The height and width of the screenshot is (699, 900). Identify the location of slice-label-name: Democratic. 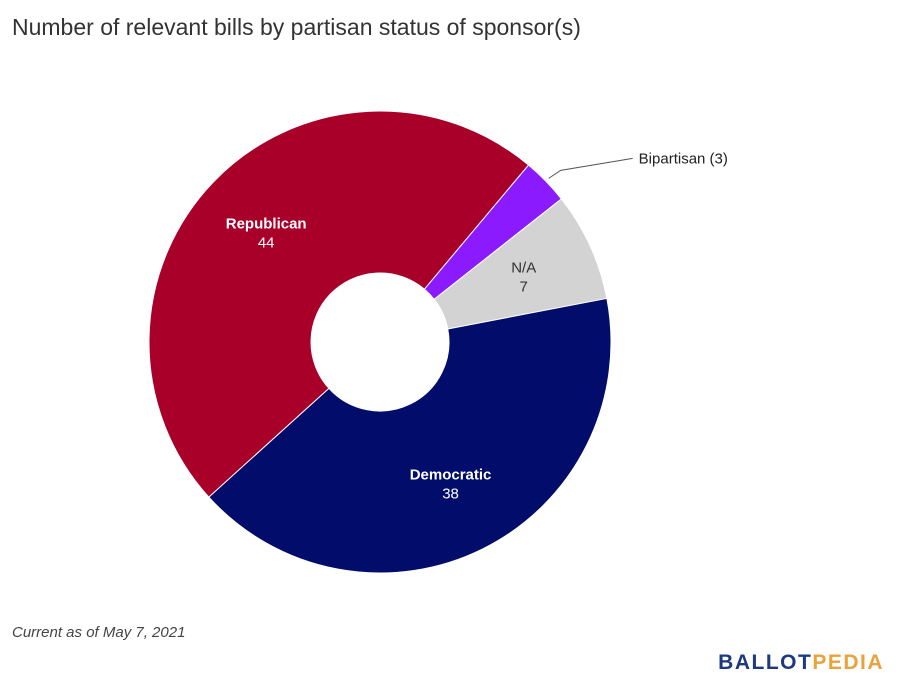
(451, 474).